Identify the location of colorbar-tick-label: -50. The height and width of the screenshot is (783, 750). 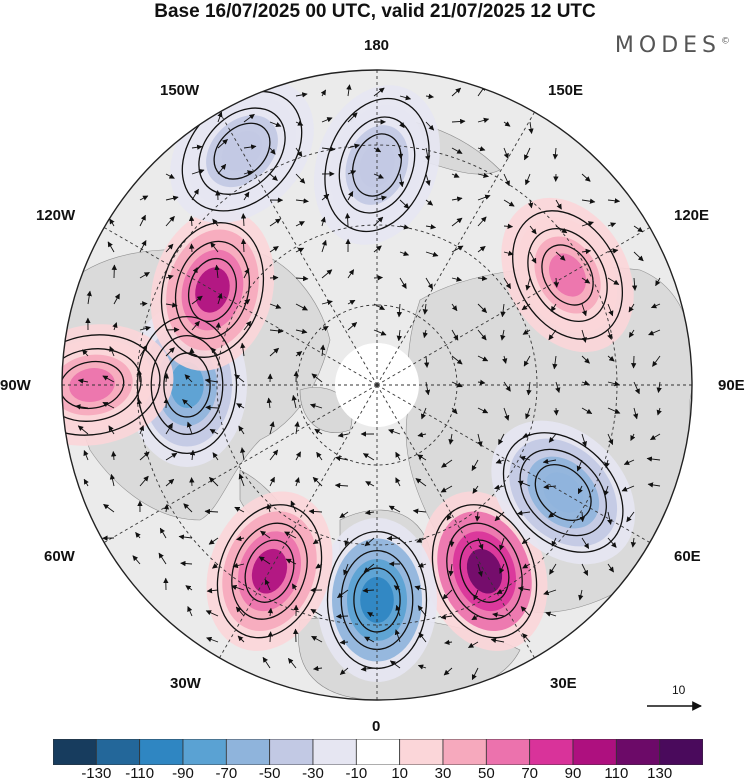
(269, 773).